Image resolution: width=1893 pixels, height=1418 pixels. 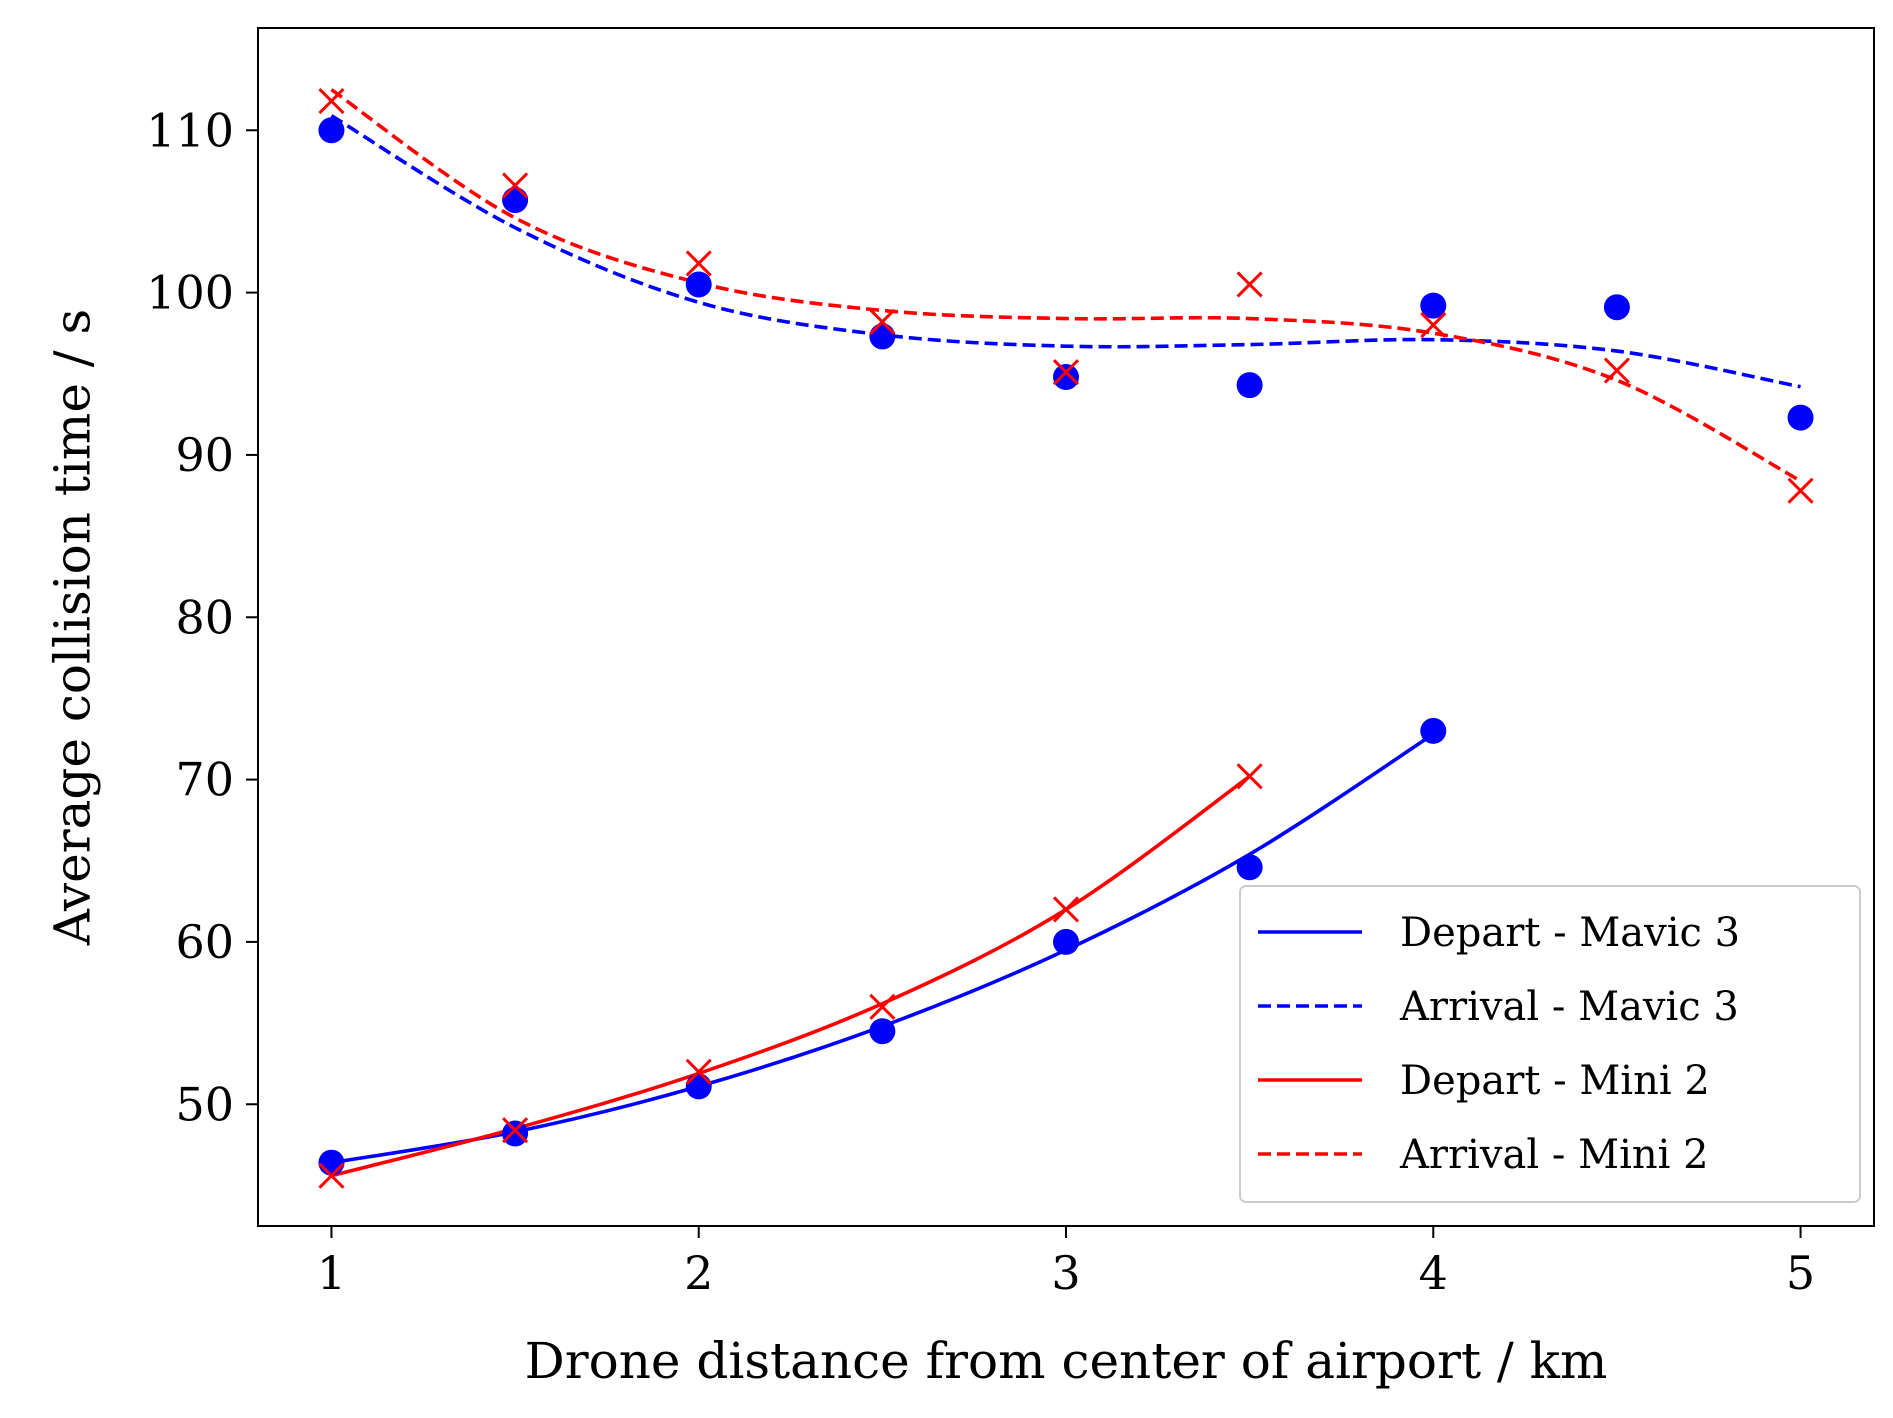 I want to click on x-tick-label: 4, so click(x=1433, y=1273).